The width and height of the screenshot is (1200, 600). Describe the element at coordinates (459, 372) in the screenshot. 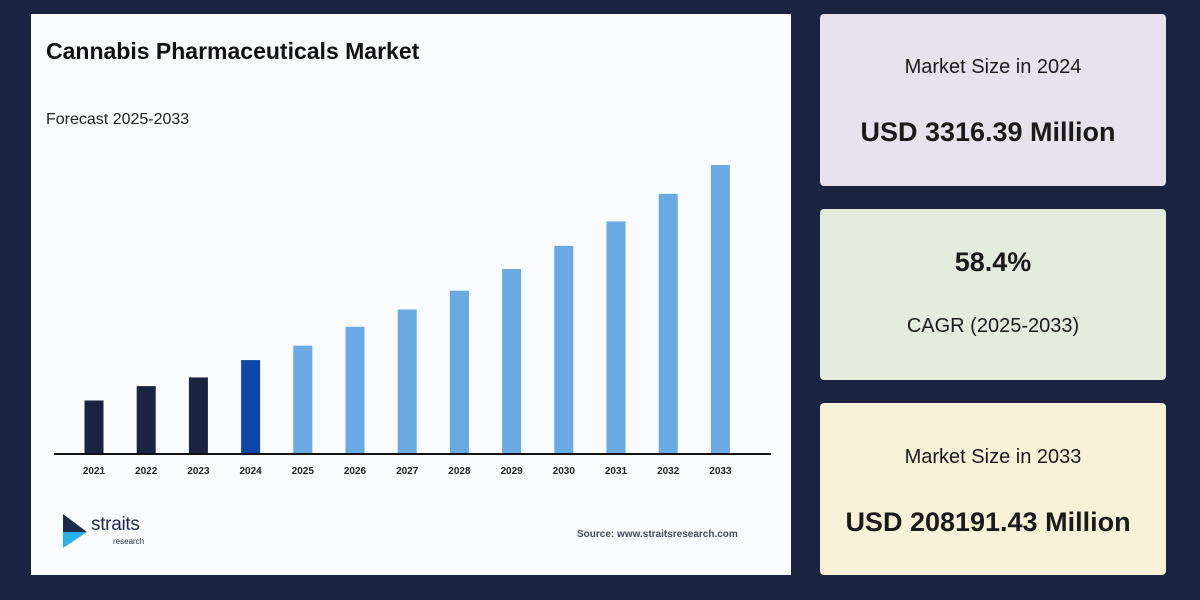

I see `bar-2028` at that location.